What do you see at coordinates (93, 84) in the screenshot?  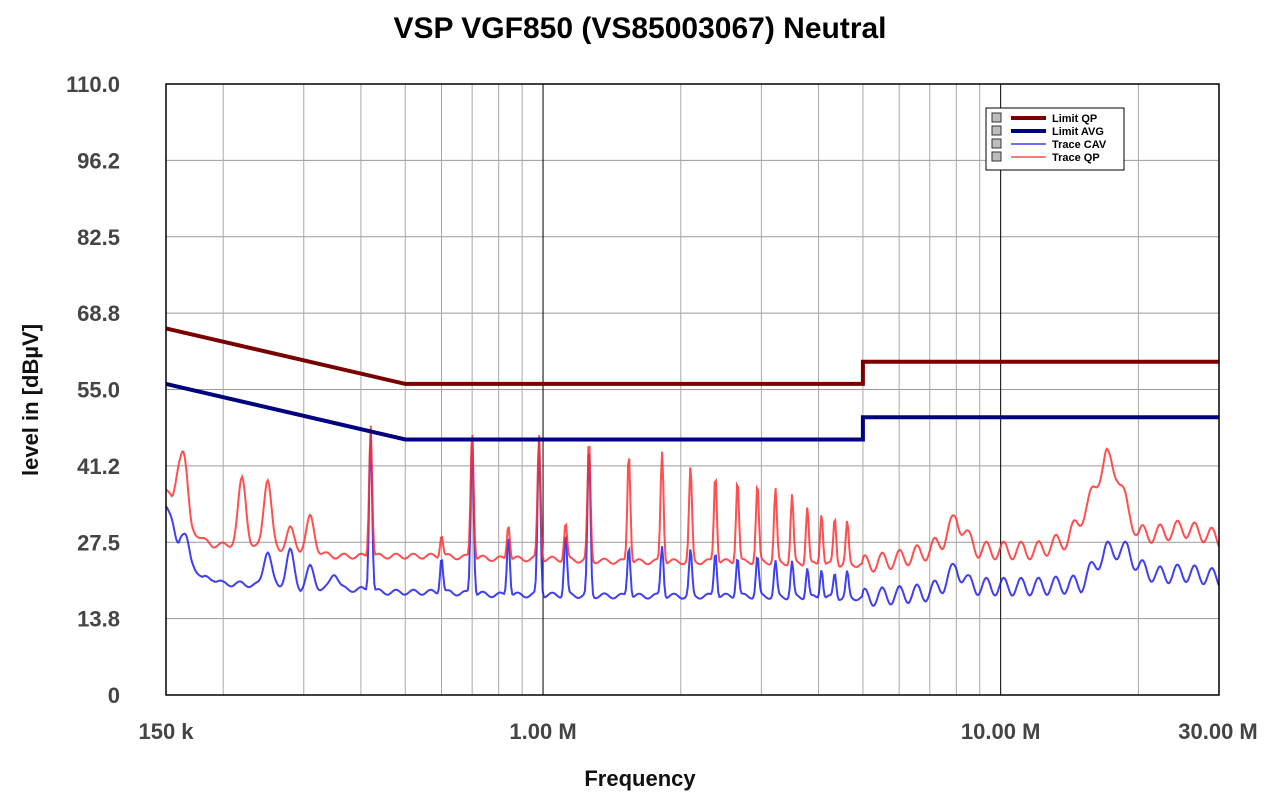 I see `y-tick-label: 110.0` at bounding box center [93, 84].